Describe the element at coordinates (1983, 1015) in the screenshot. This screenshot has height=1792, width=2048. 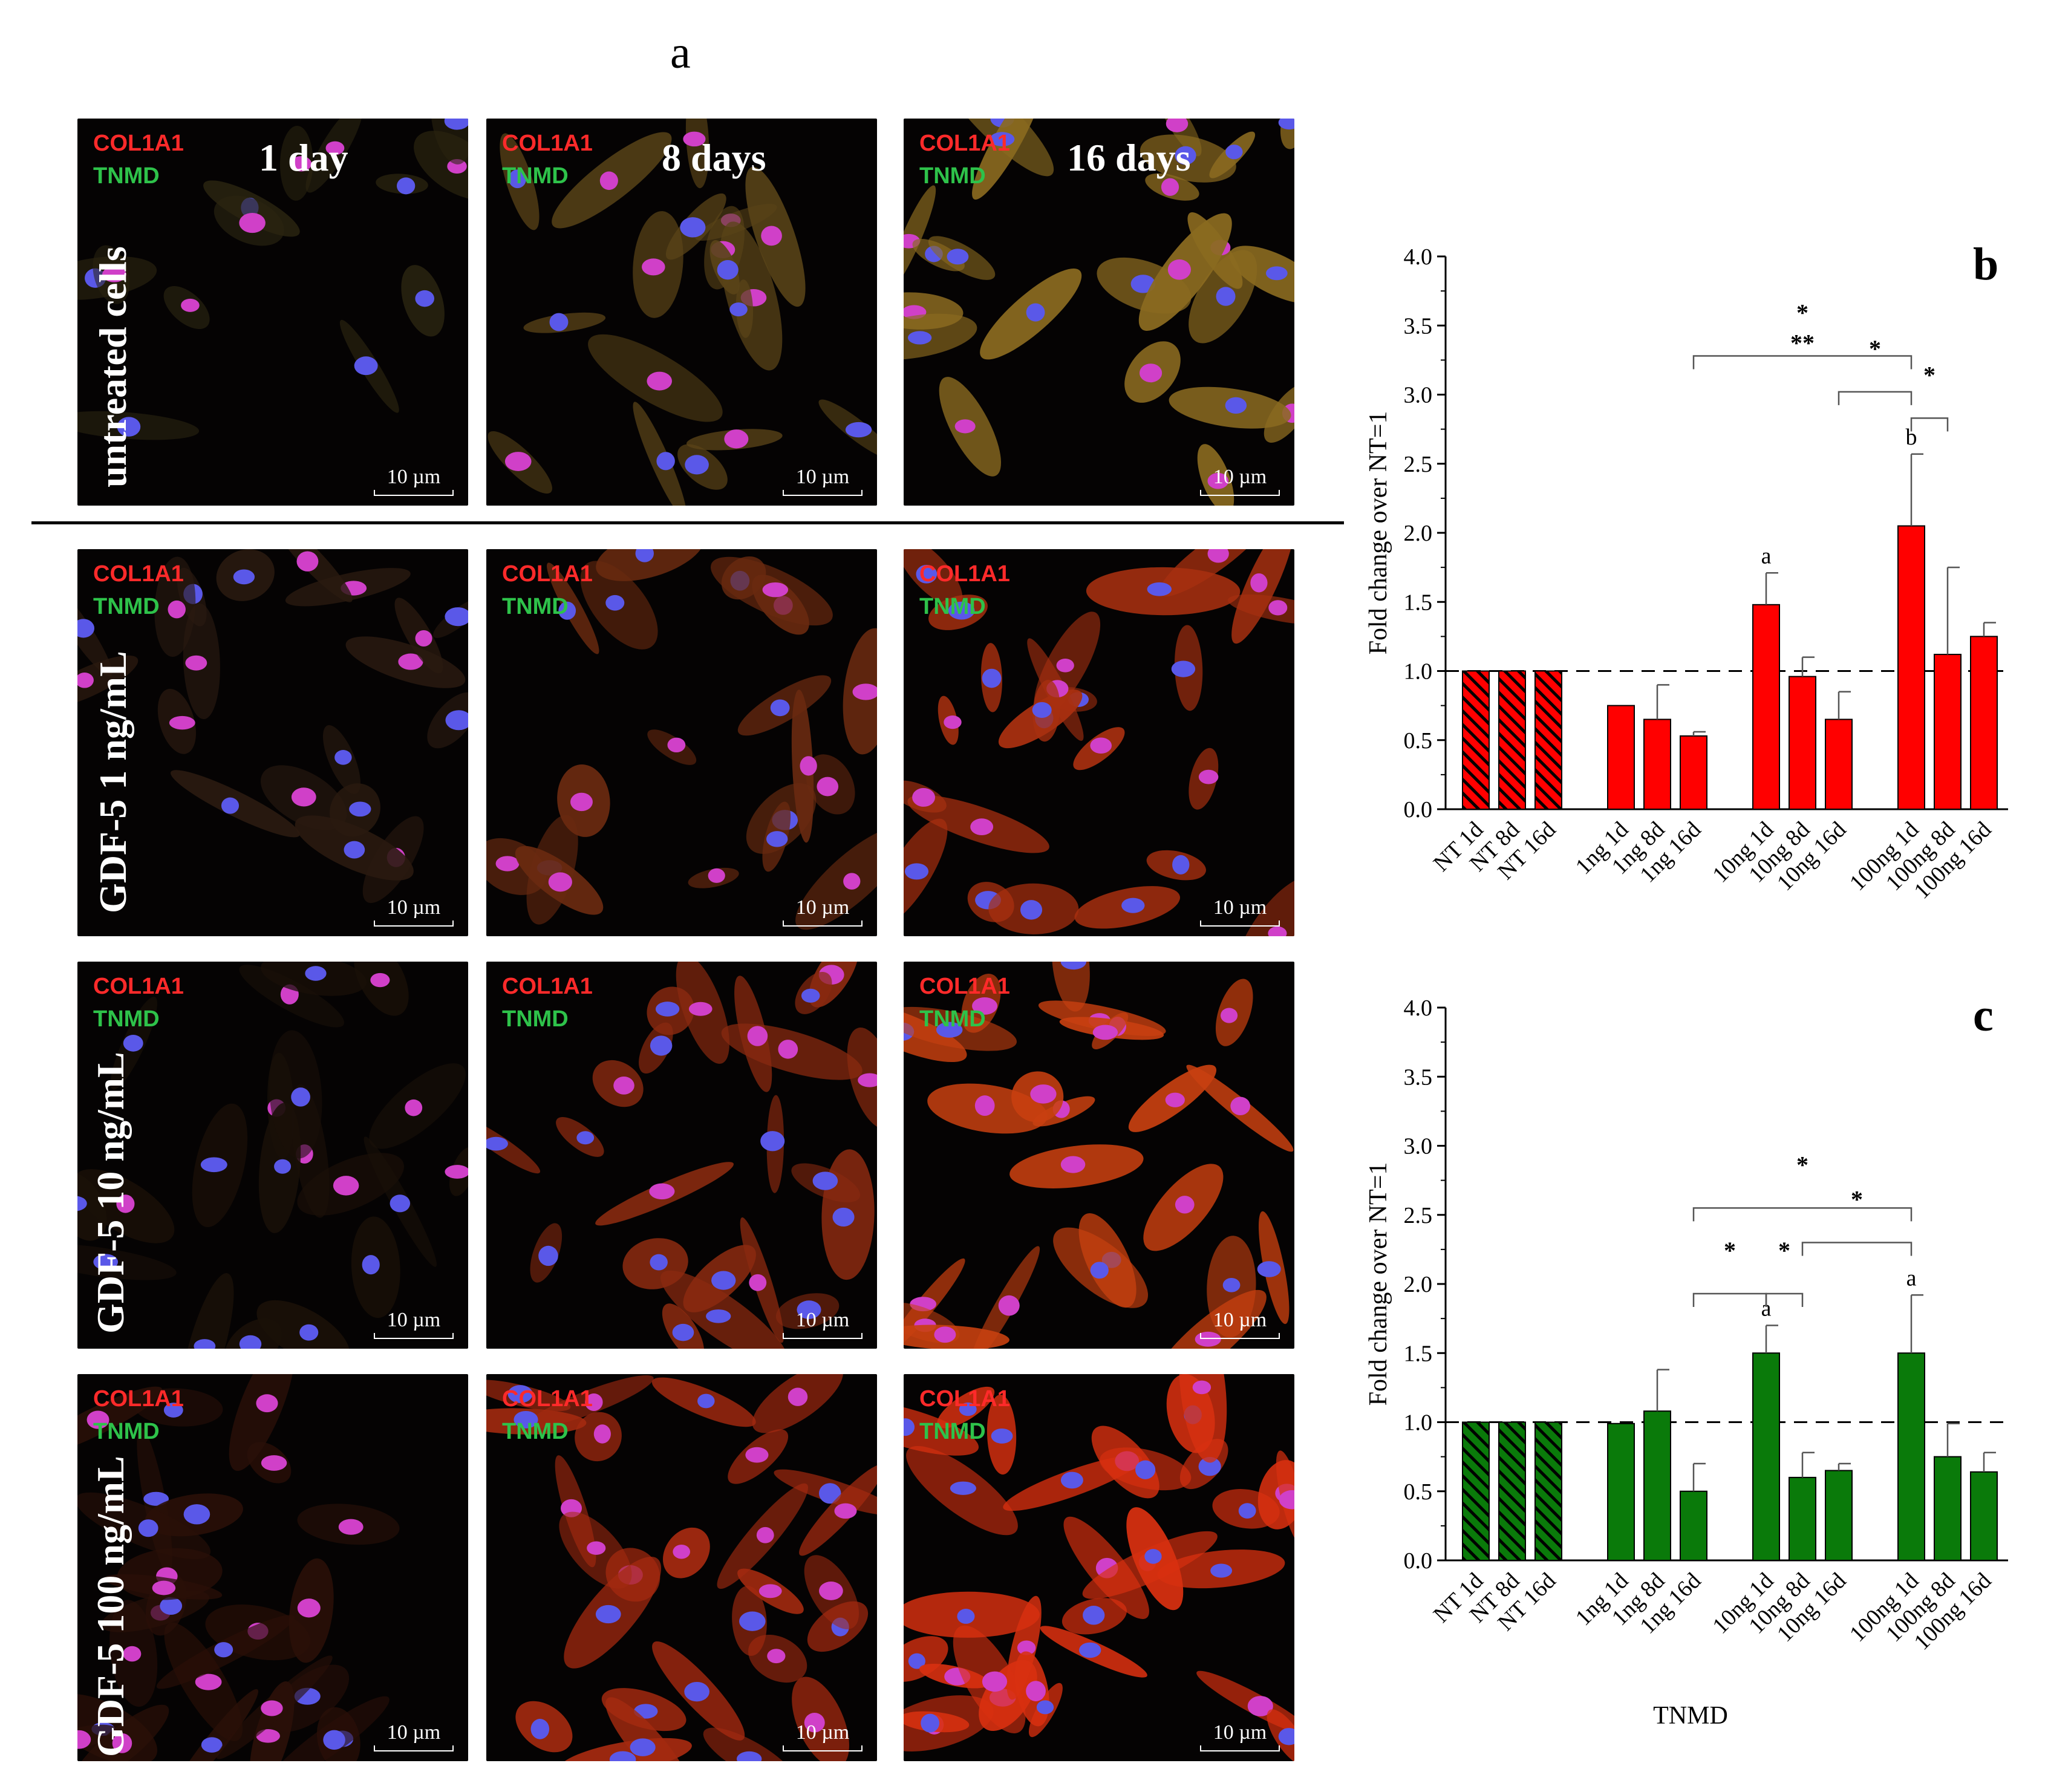
I see `panel-letter-c: c` at that location.